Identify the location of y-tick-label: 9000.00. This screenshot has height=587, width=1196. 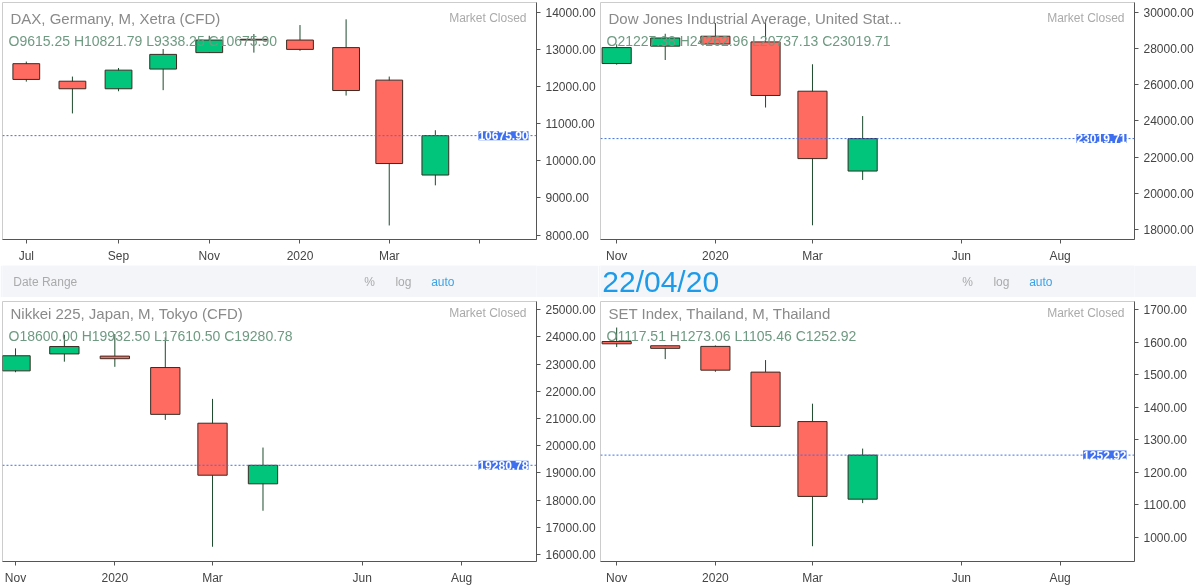
(567, 198).